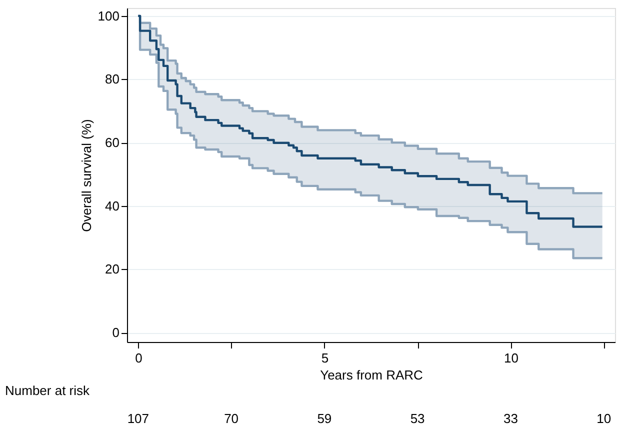 The image size is (629, 436). Describe the element at coordinates (371, 375) in the screenshot. I see `x-axis-title: Years from RARC` at that location.